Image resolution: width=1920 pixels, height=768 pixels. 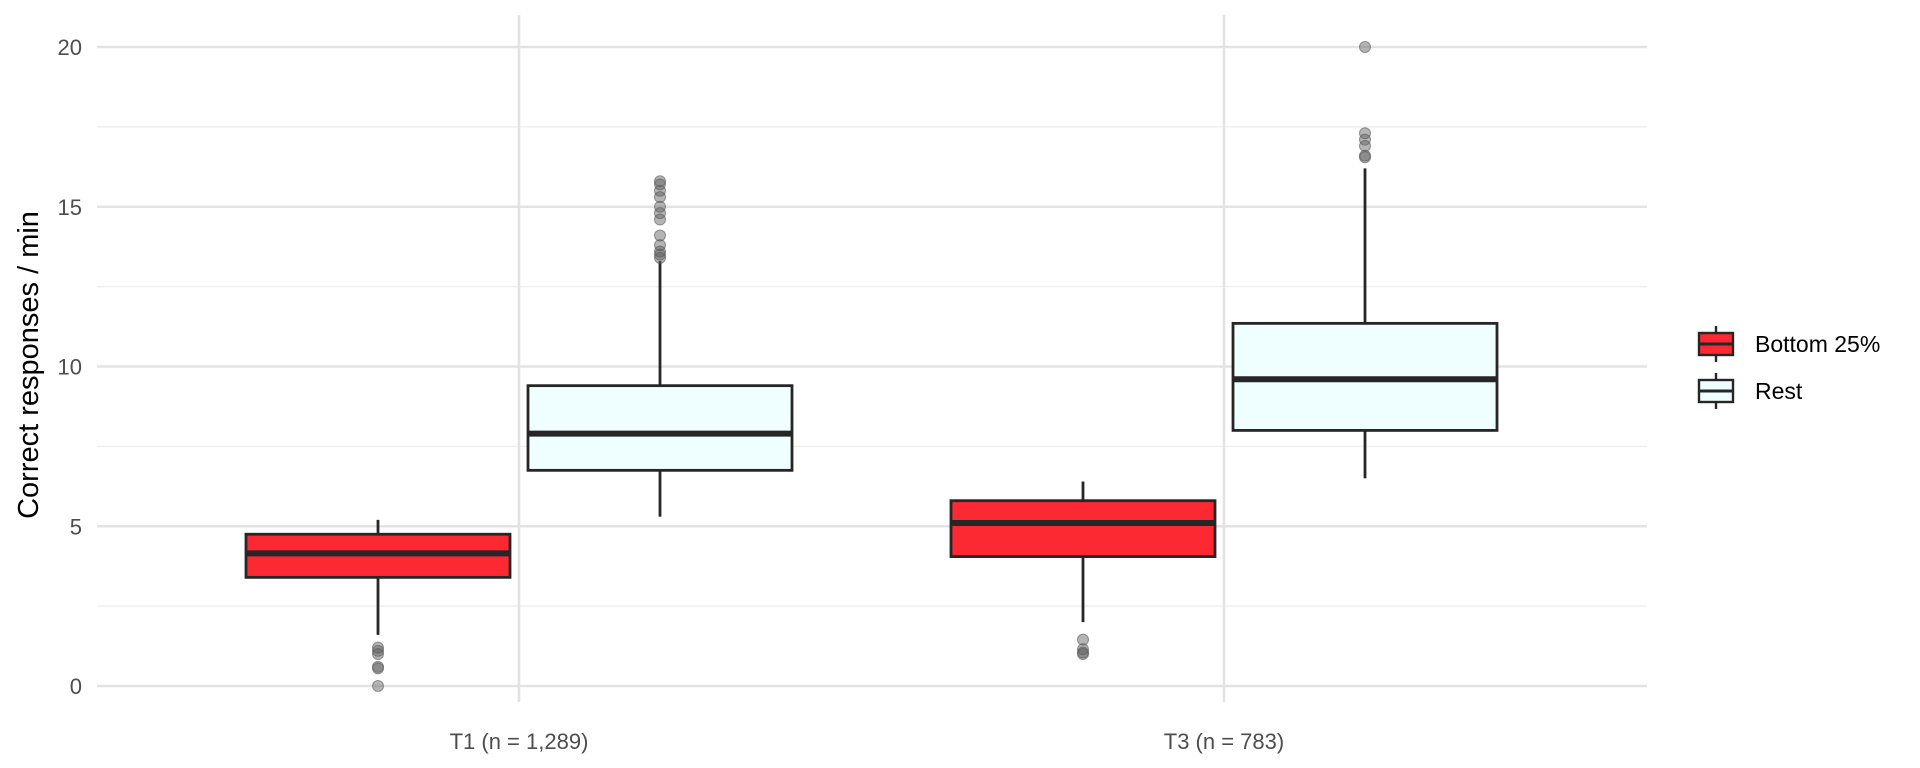 What do you see at coordinates (867, 741) in the screenshot?
I see `x-tick-labels: T1 (n = 1,289) T3 (n = 783)` at bounding box center [867, 741].